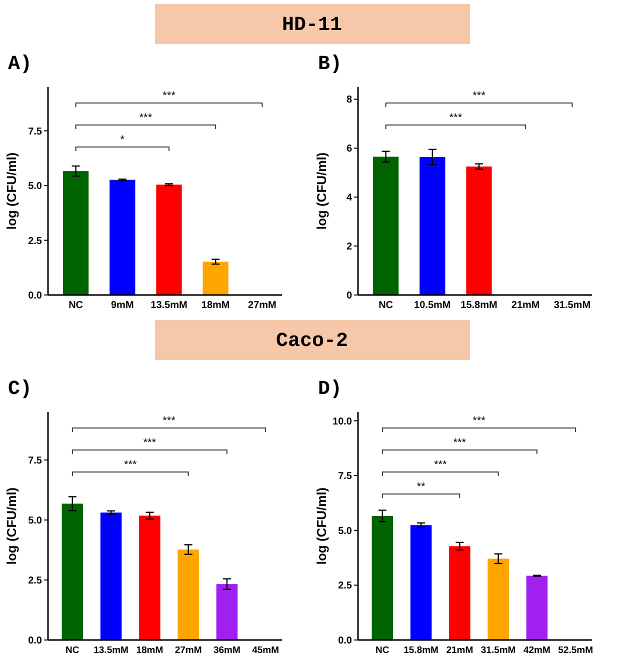  I want to click on annotation: **, so click(421, 487).